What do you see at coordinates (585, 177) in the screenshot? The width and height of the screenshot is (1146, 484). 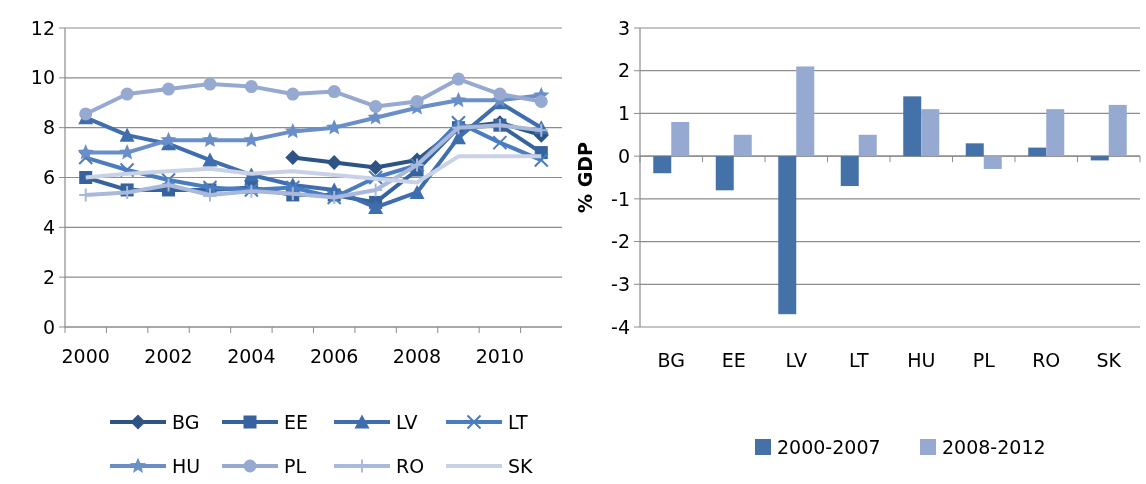 I see `y-axis-title: % GDP` at bounding box center [585, 177].